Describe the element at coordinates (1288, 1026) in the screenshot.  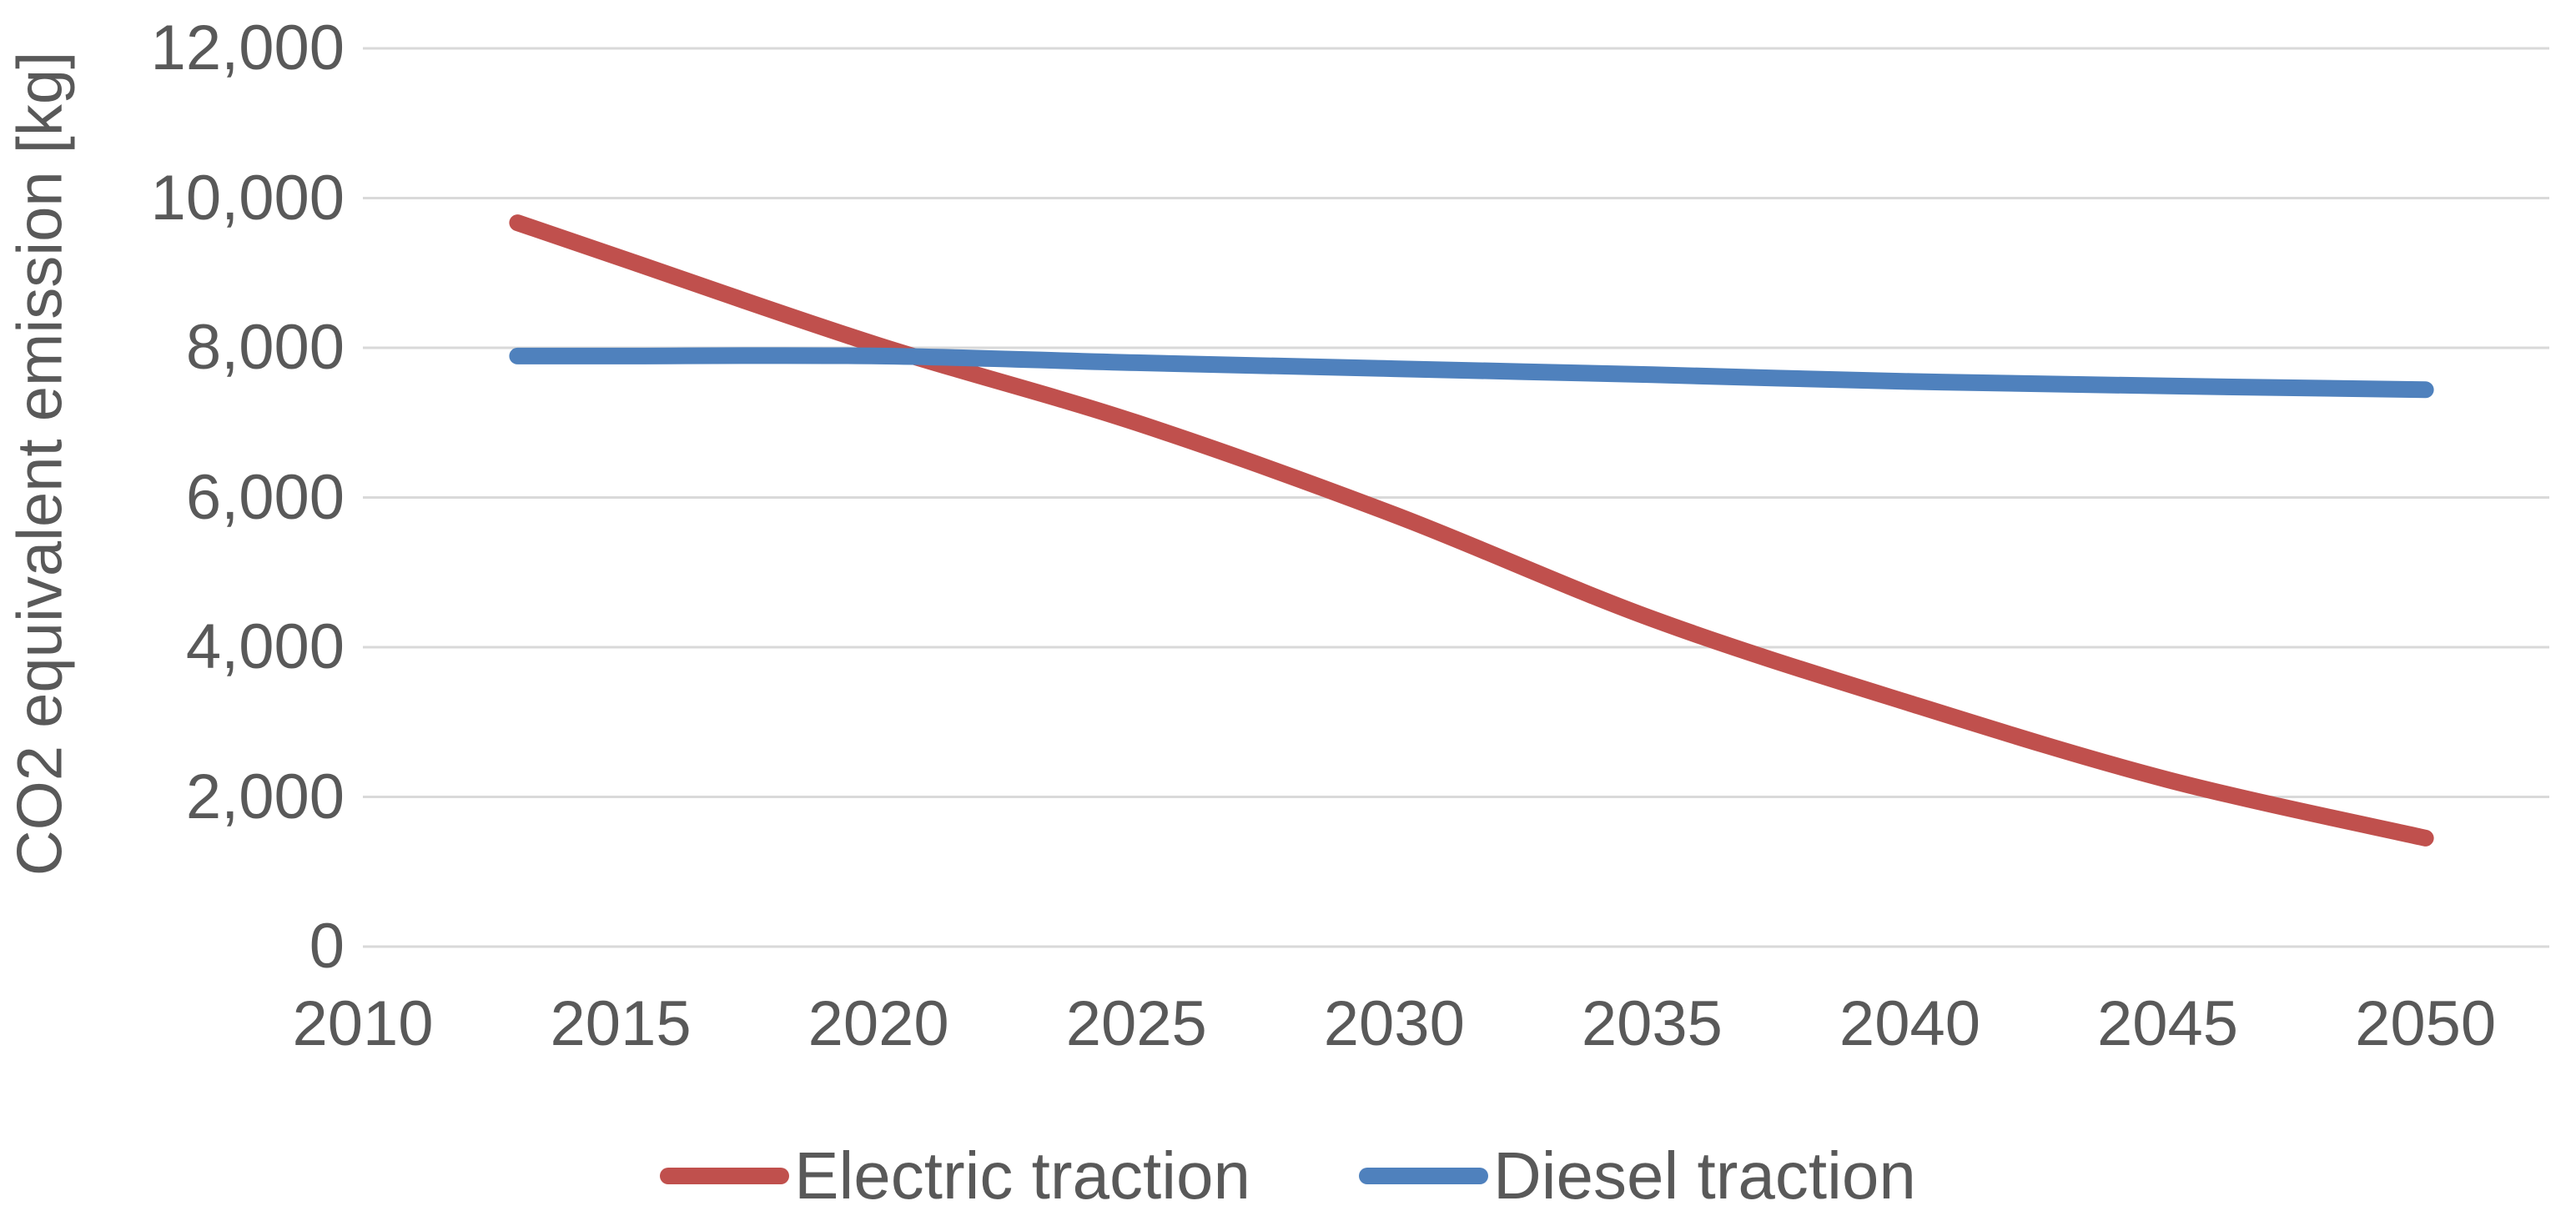
I see `x-axis-labels: 2010 2015 2020 2025 2030 2035 2040 2045 2050` at that location.